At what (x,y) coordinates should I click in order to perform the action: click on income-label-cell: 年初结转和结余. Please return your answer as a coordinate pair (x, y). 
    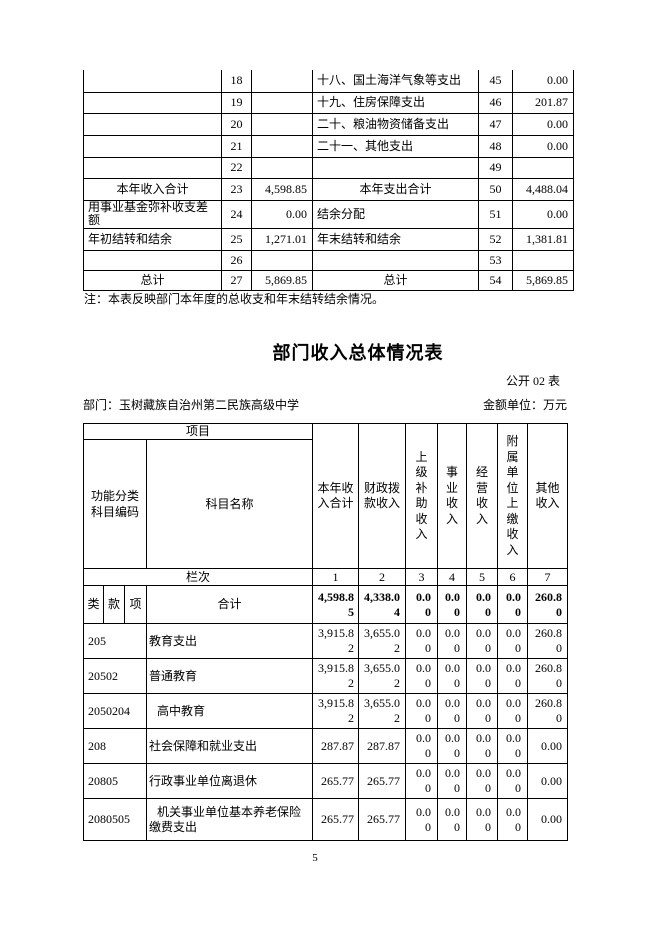
    Looking at the image, I should click on (152, 239).